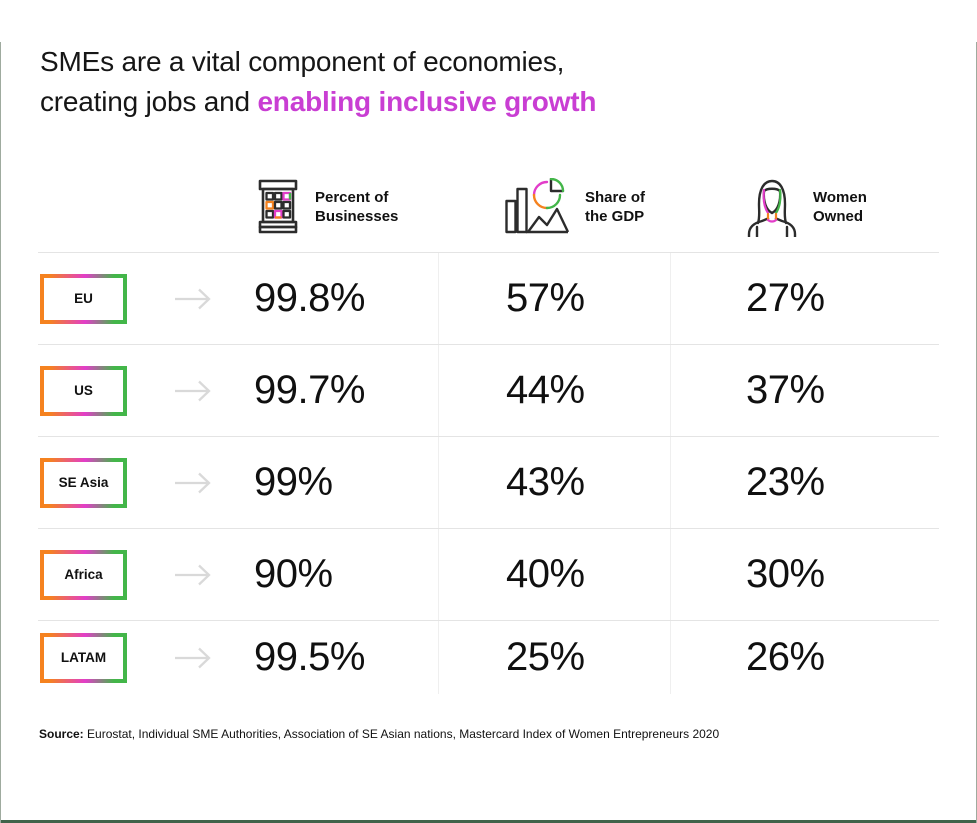  I want to click on table-row-eu: EU 99.8% 57% 27%, so click(488, 298).